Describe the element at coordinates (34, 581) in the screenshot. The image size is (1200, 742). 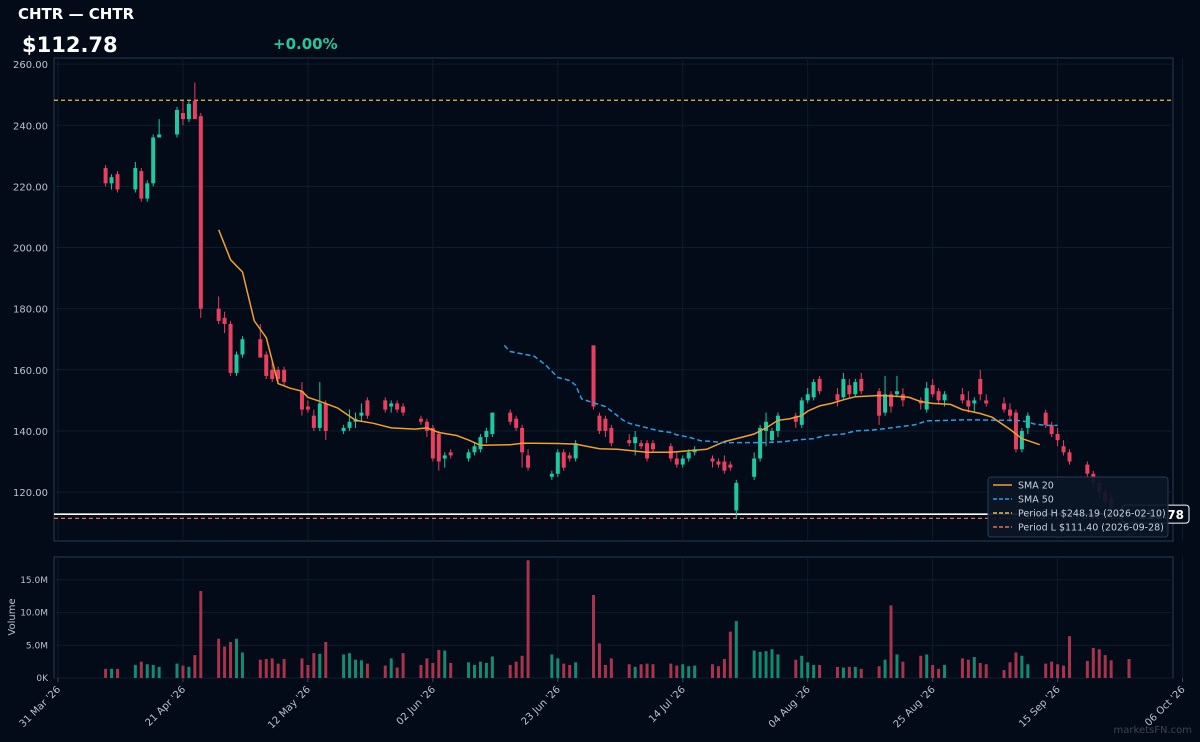
I see `volume-tick-label: 15.0M` at that location.